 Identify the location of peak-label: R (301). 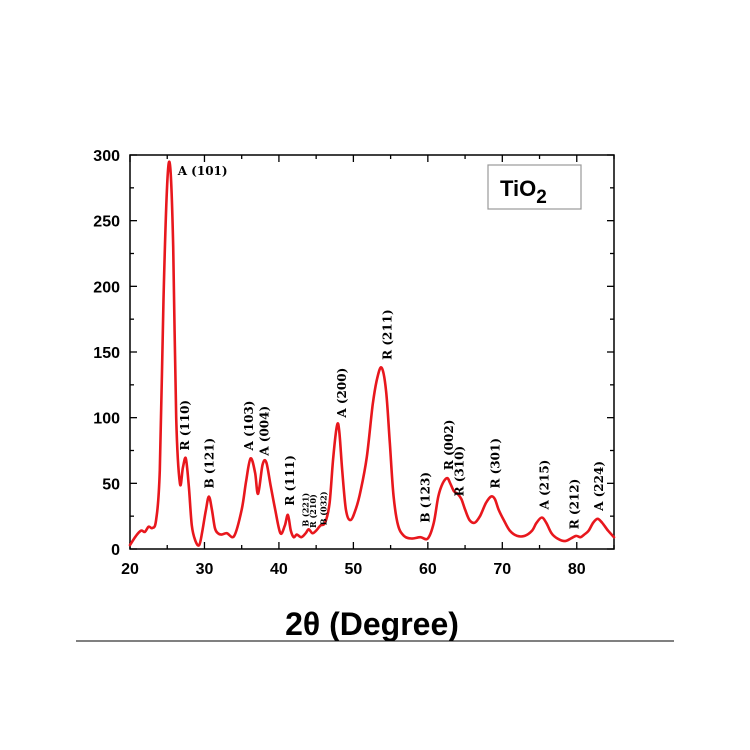
(495, 463).